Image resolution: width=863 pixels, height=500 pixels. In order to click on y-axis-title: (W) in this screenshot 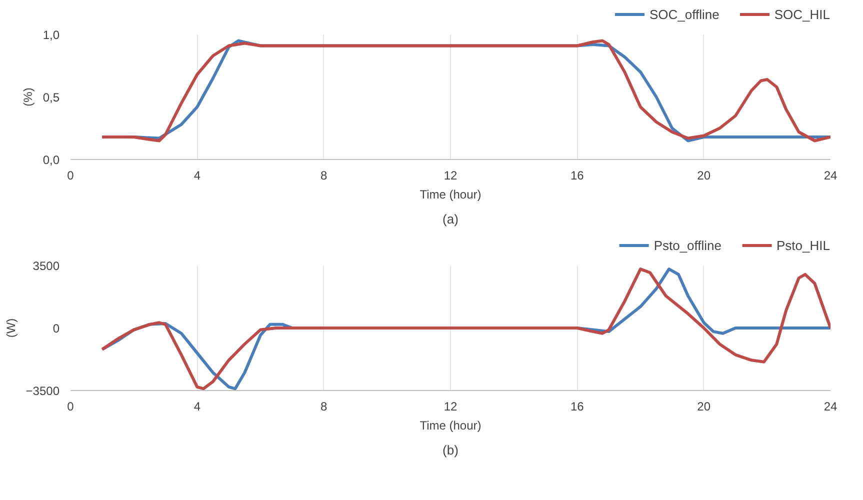, I will do `click(11, 328)`.